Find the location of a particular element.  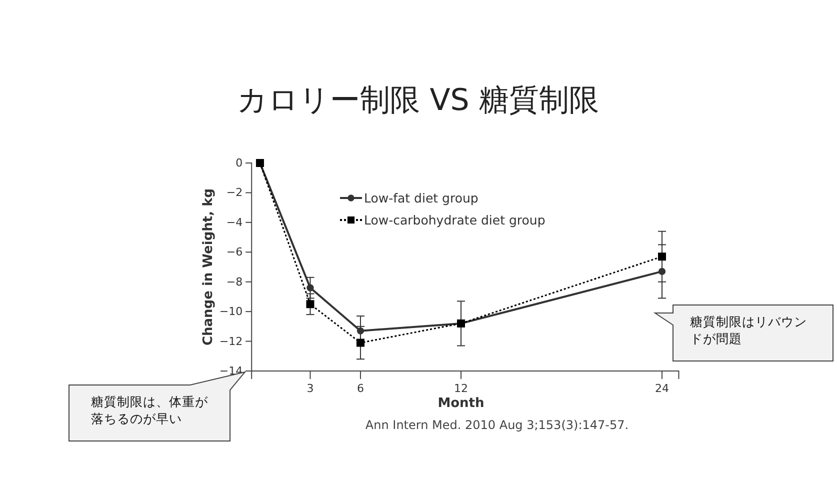

speech-bubble: 糖質制限はリバウンドが問題 is located at coordinates (743, 333).